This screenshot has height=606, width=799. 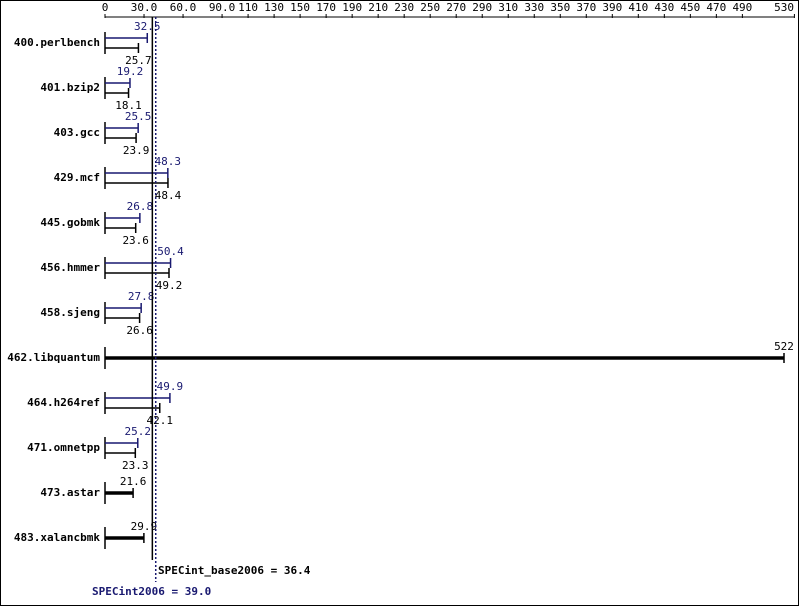 I want to click on x-tick-label: 30.0, so click(x=144, y=7).